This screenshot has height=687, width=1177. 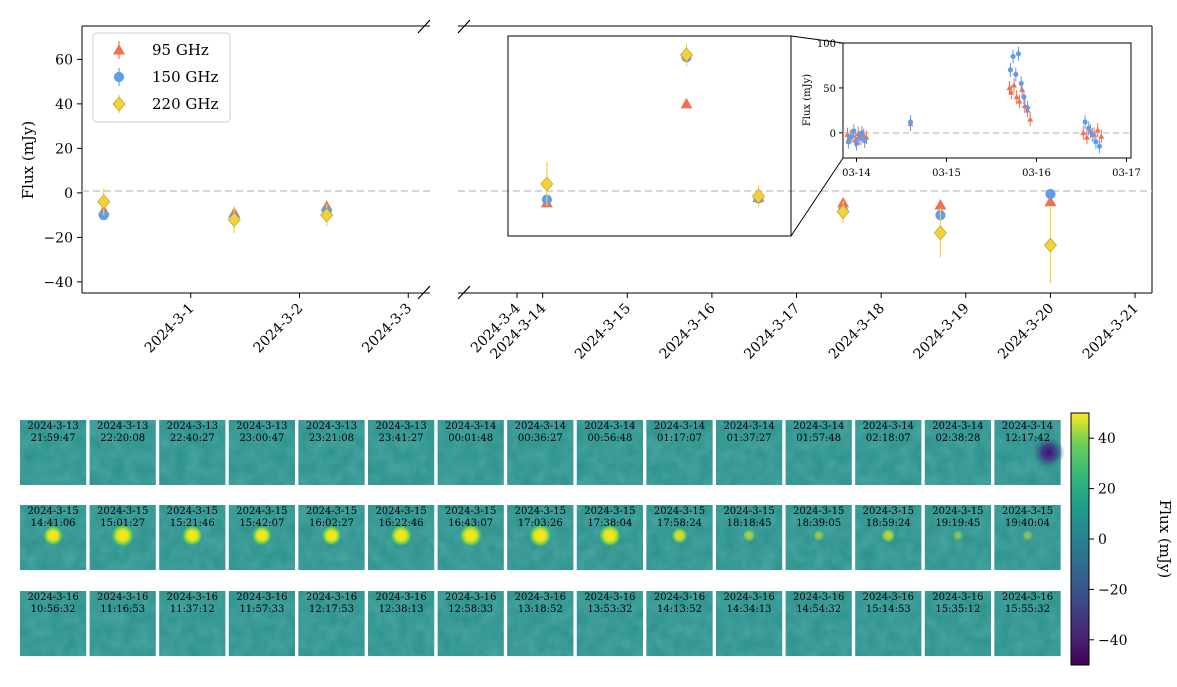 What do you see at coordinates (58, 283) in the screenshot?
I see `y-tick-label: −40` at bounding box center [58, 283].